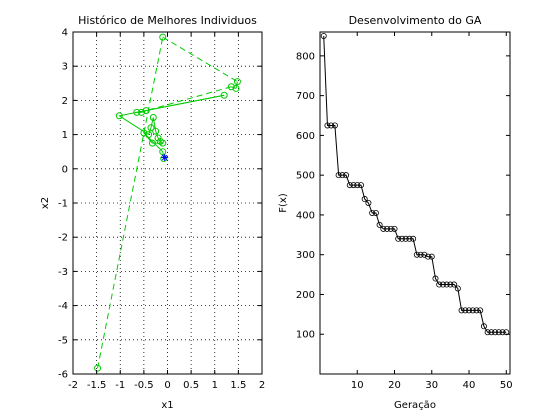 The height and width of the screenshot is (420, 560). I want to click on left-x-tick-label: -1.5, so click(97, 385).